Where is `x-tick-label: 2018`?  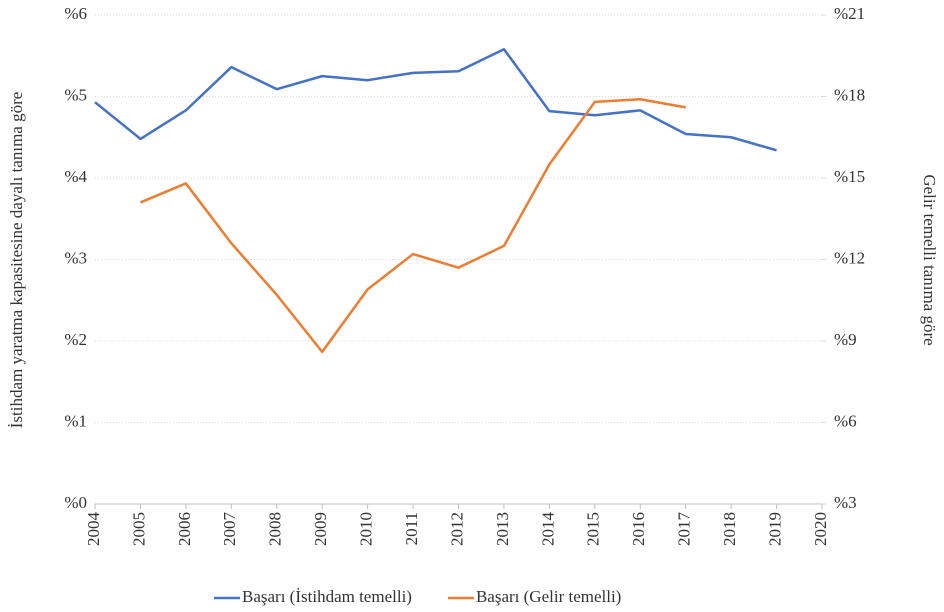
x-tick-label: 2018 is located at coordinates (729, 529).